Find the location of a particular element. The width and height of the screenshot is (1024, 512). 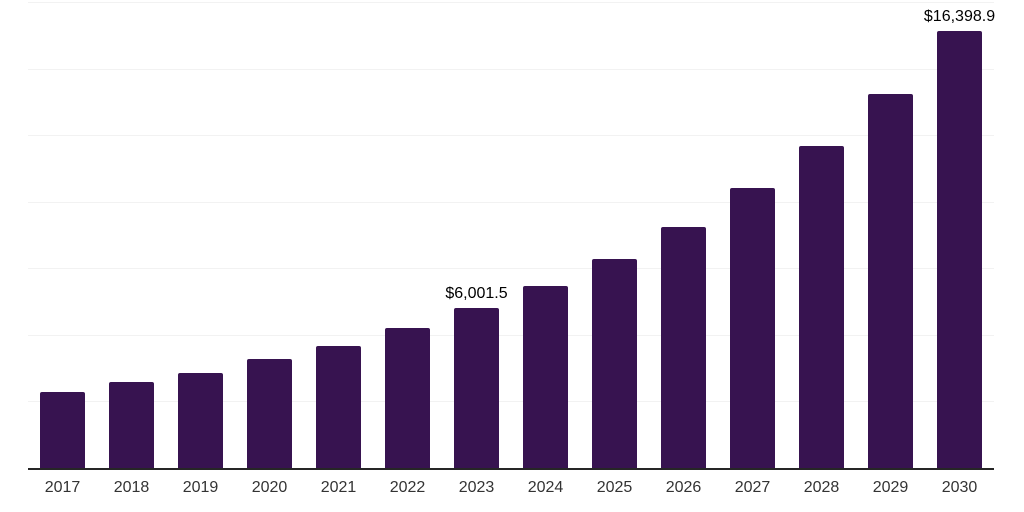

x-tick-label-2024: 2024 is located at coordinates (545, 487).